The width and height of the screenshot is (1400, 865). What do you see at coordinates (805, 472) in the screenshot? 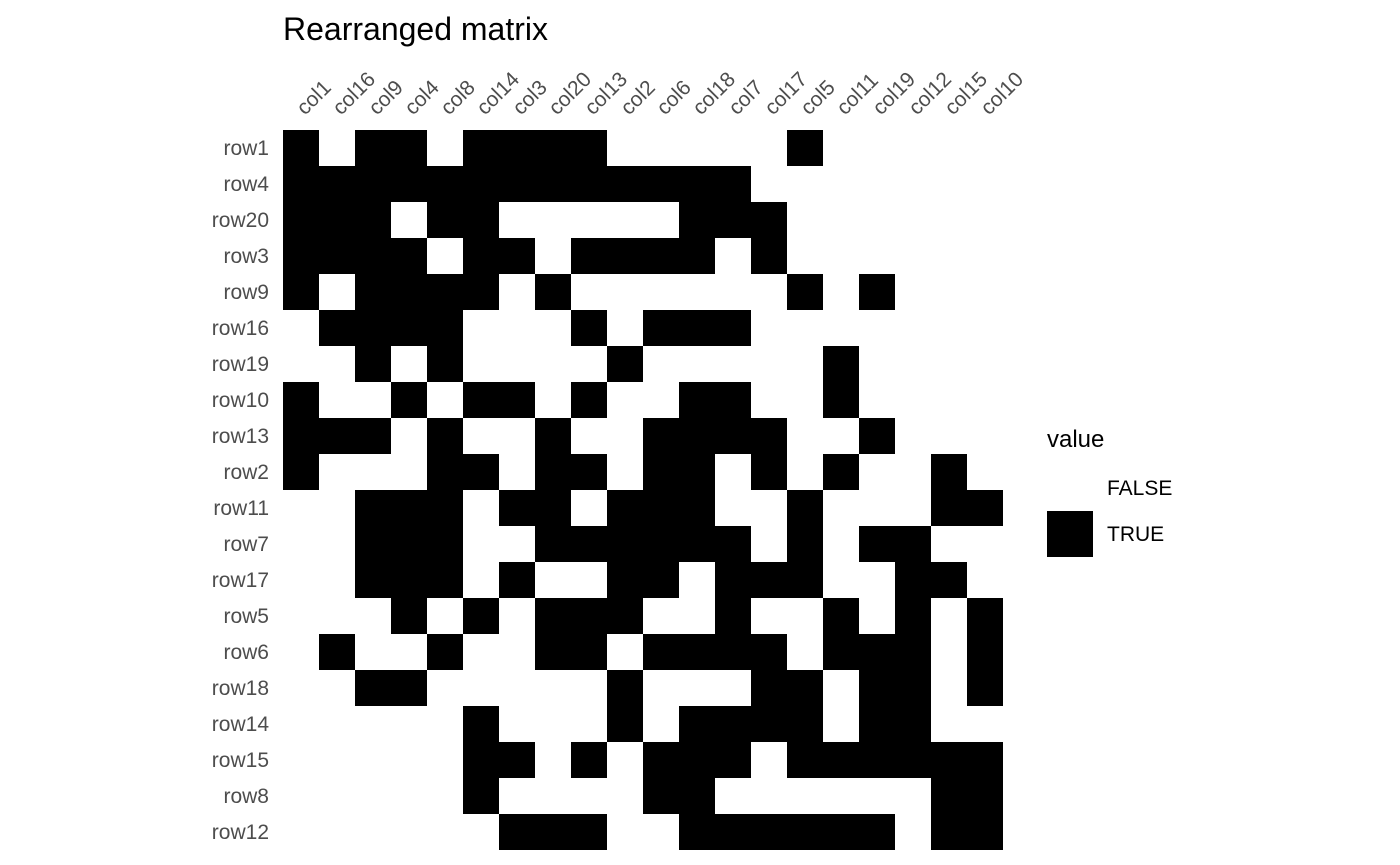
I see `cell-row2-col5` at bounding box center [805, 472].